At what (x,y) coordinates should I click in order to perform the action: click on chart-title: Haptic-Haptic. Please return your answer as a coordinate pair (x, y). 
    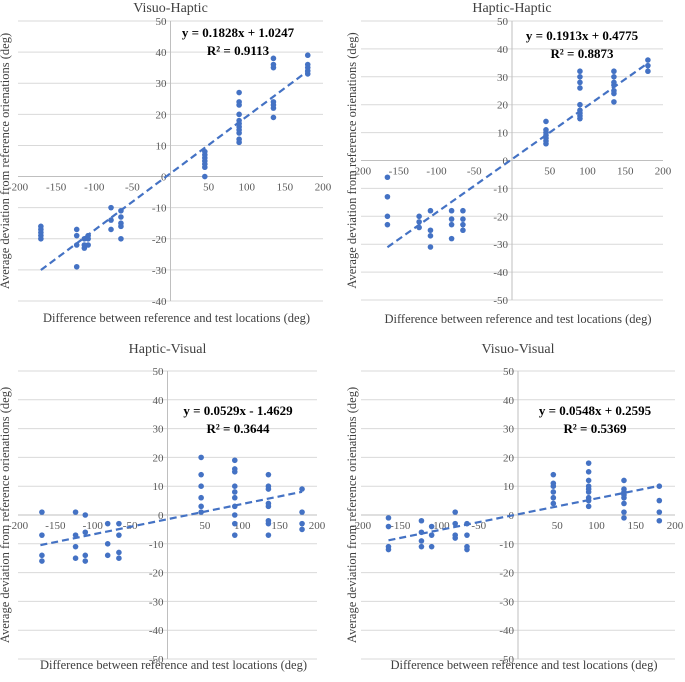
    Looking at the image, I should click on (511, 8).